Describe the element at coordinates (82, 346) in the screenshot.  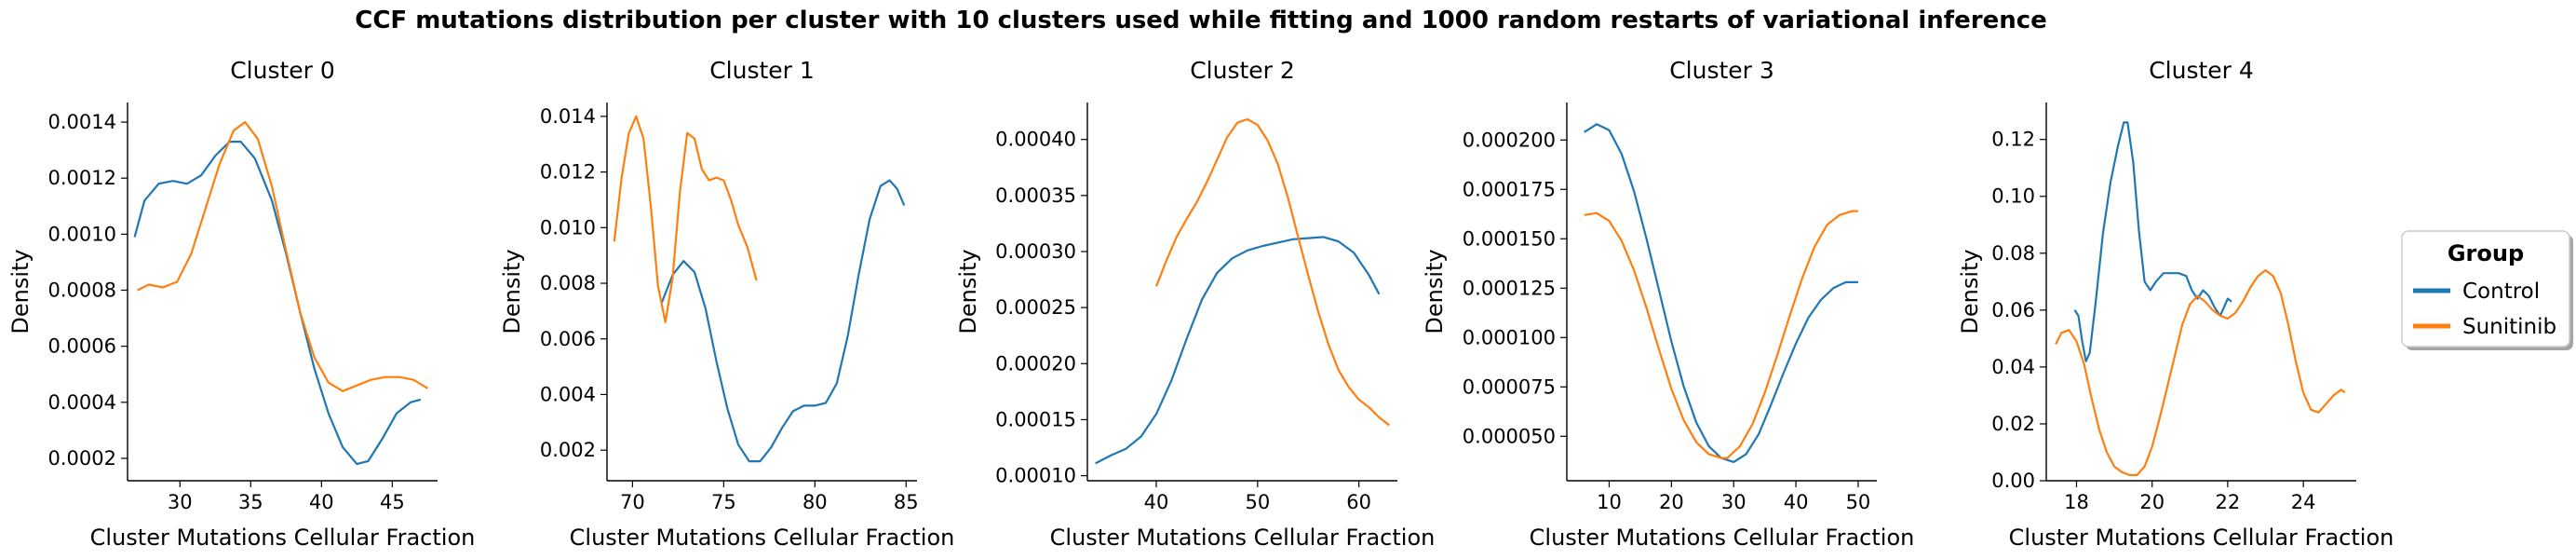
I see `y-tick-label: 0.0006` at that location.